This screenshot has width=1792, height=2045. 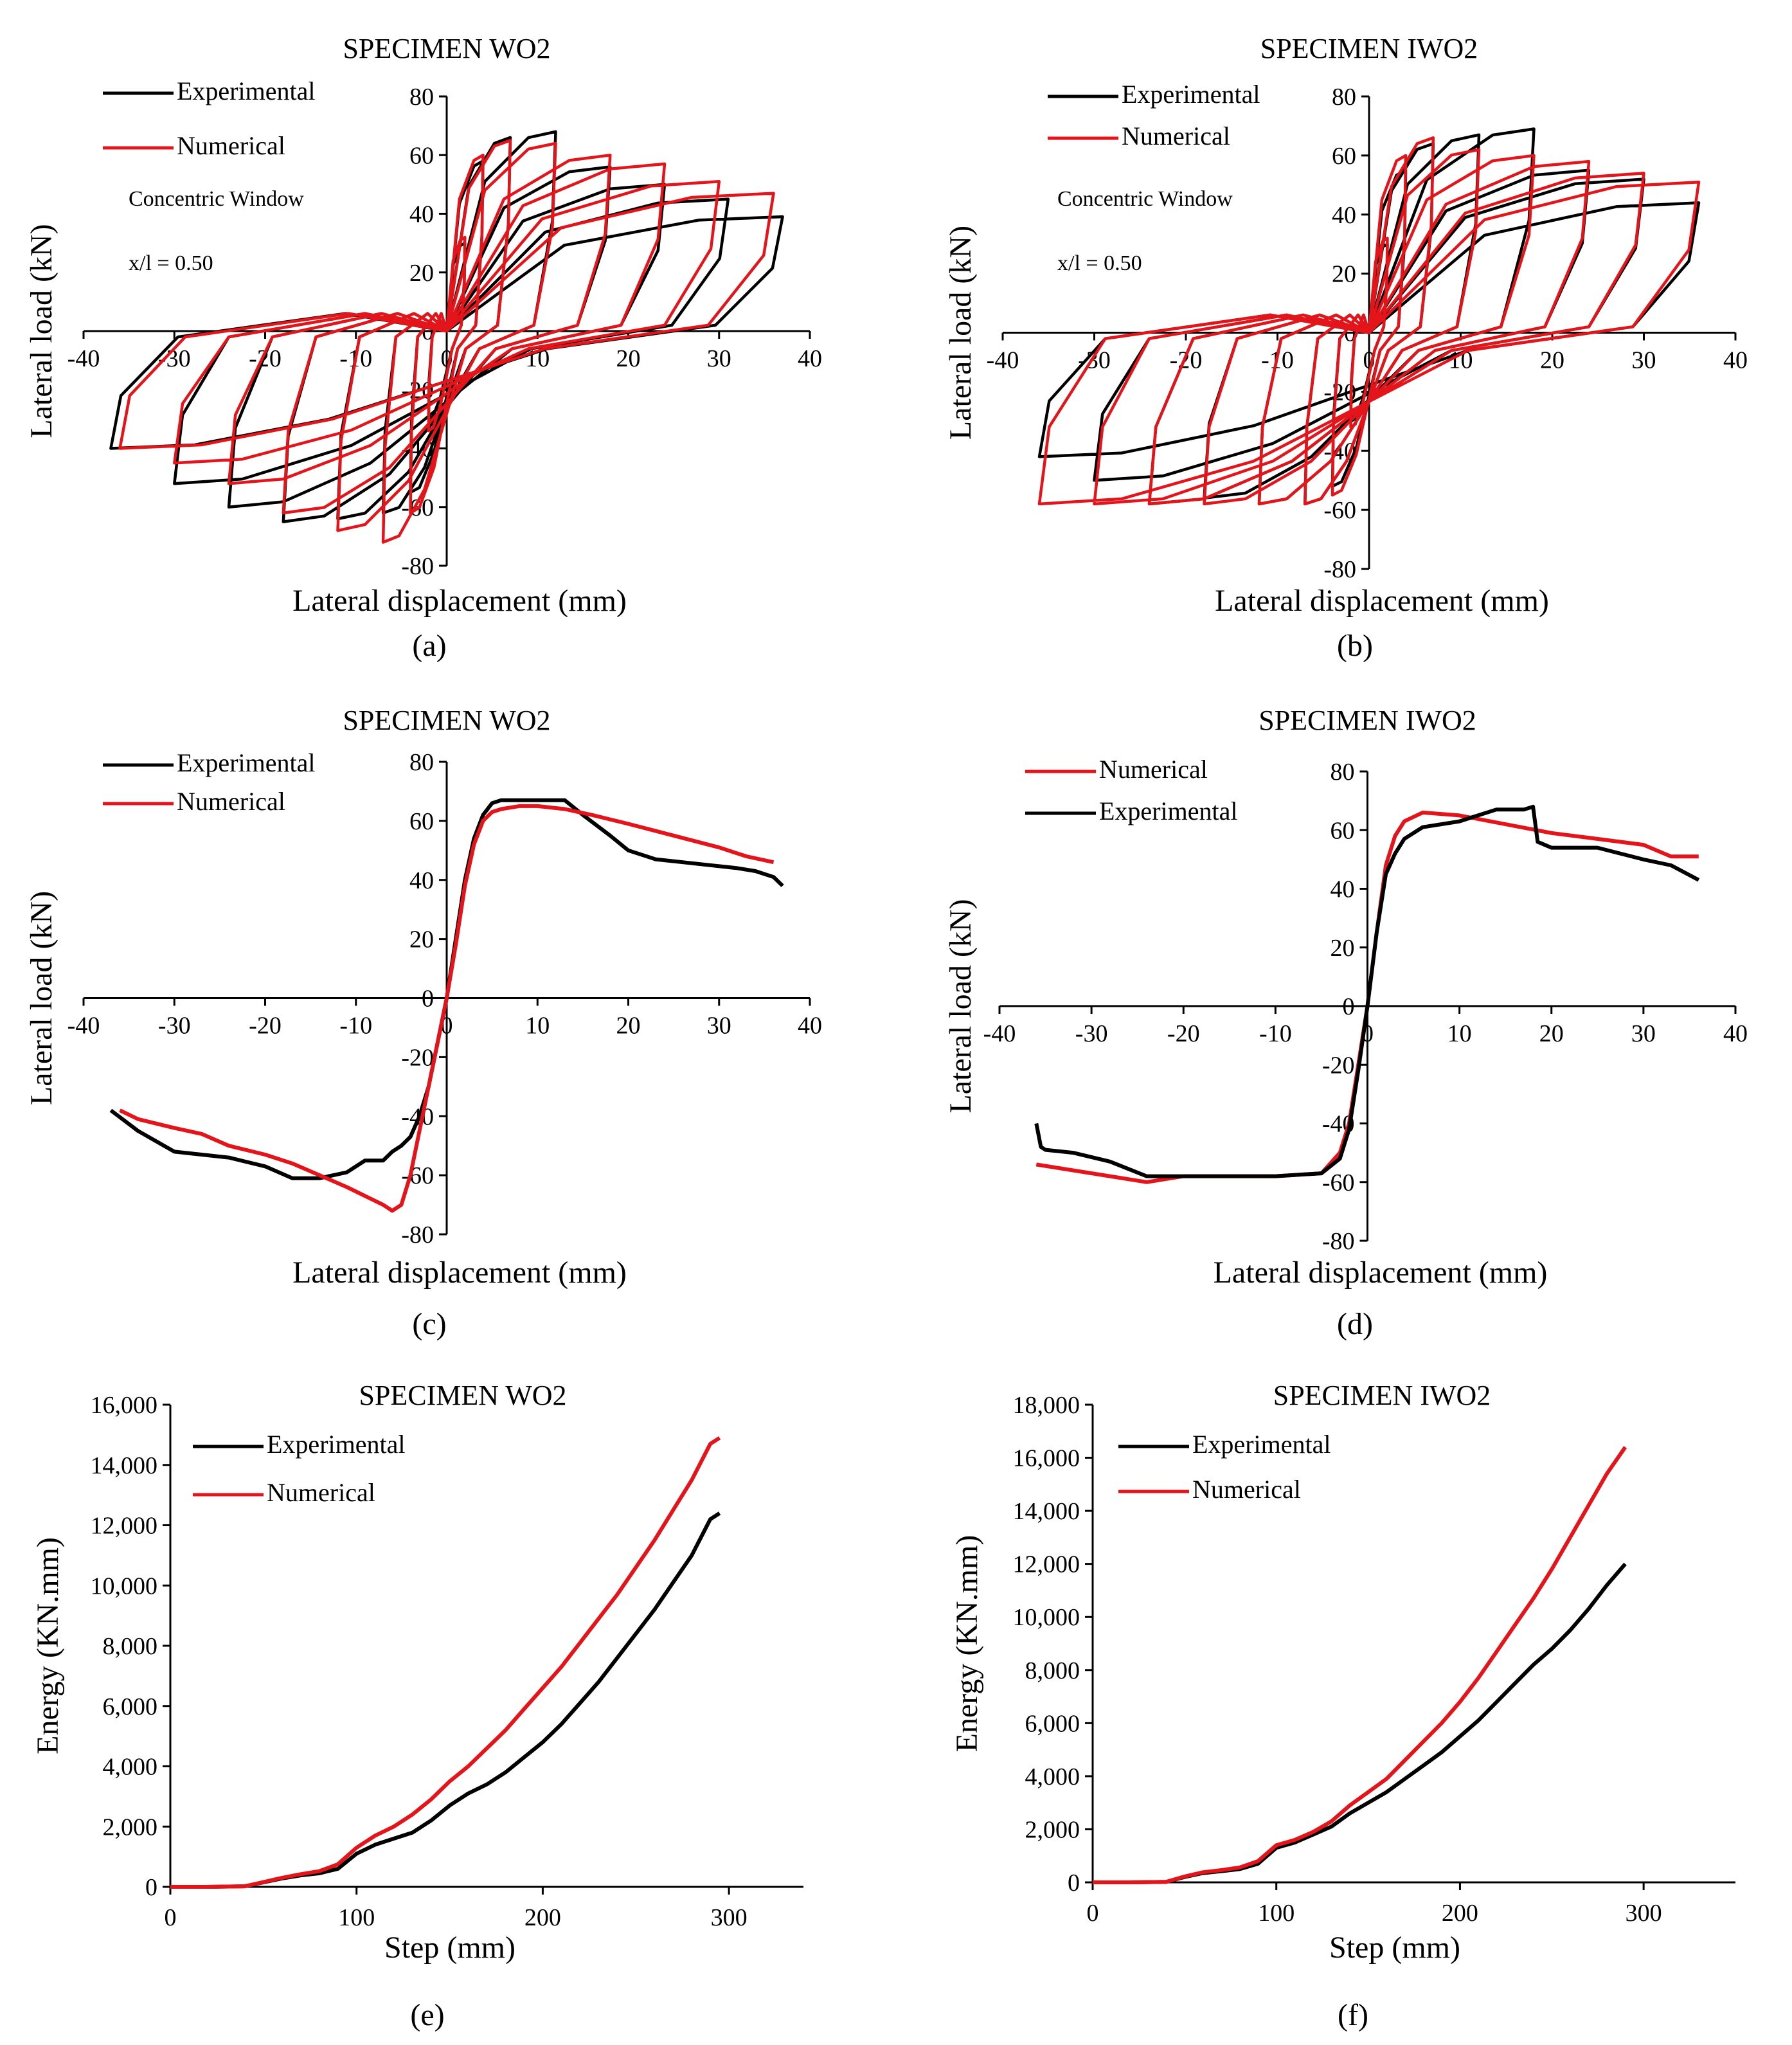 What do you see at coordinates (1355, 646) in the screenshot?
I see `panel-label: (b)` at bounding box center [1355, 646].